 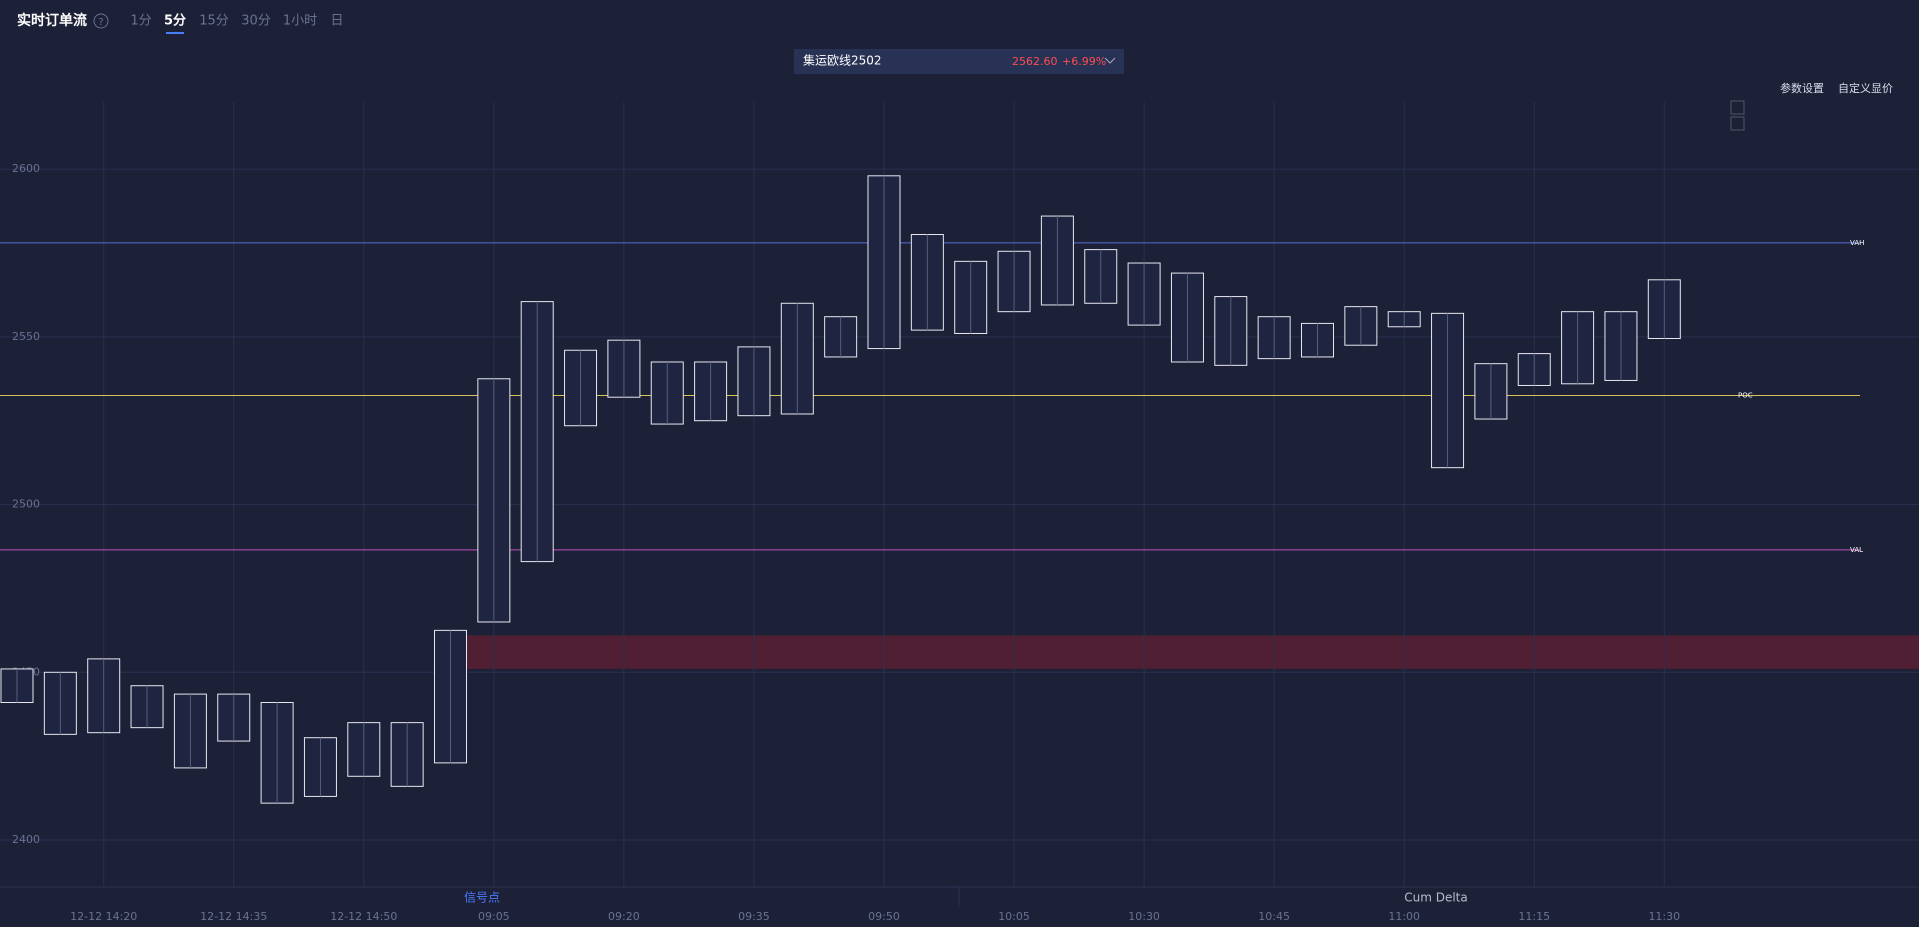 What do you see at coordinates (1534, 916) in the screenshot?
I see `x-tick-label: 11:15` at bounding box center [1534, 916].